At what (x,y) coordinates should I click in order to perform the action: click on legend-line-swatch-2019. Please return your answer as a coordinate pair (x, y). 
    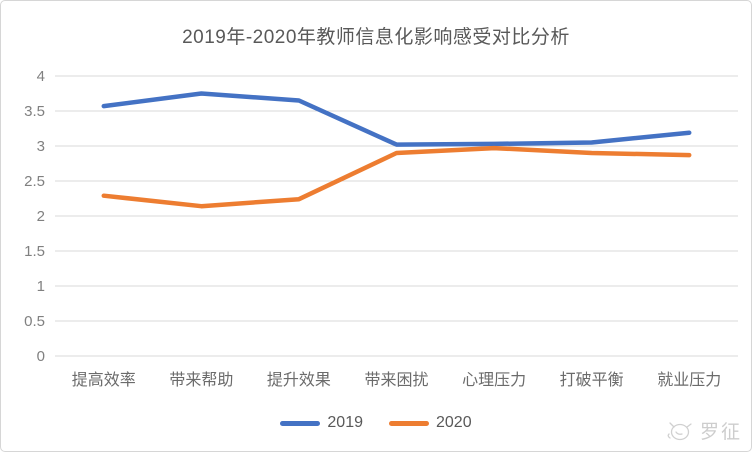
    Looking at the image, I should click on (300, 423).